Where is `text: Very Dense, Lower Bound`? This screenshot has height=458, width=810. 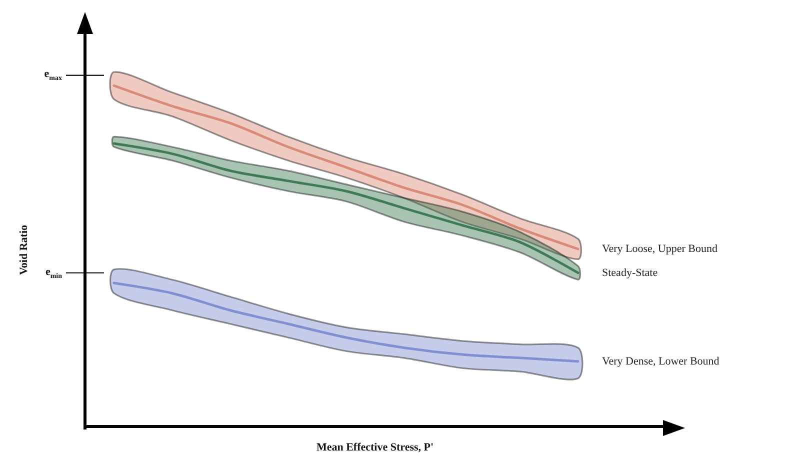
text: Very Dense, Lower Bound is located at coordinates (661, 361).